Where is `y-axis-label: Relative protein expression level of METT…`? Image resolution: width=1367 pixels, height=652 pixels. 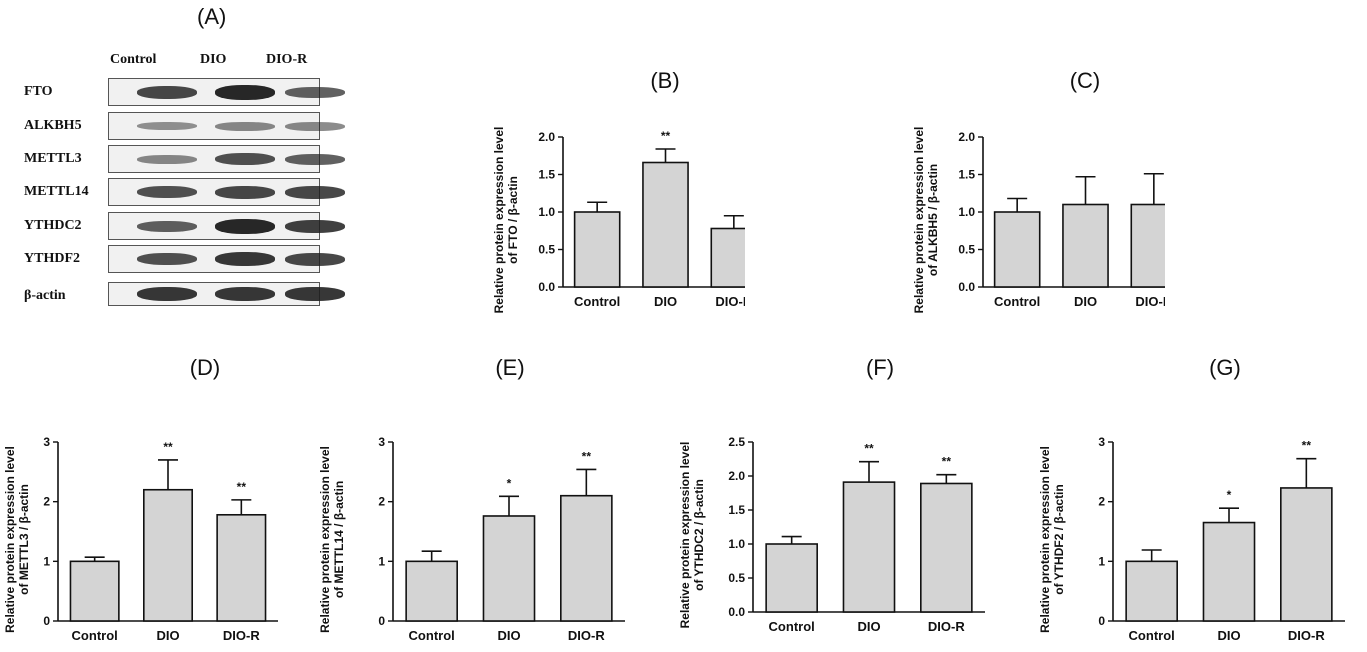
y-axis-label: Relative protein expression level of METT… is located at coordinates (17, 539).